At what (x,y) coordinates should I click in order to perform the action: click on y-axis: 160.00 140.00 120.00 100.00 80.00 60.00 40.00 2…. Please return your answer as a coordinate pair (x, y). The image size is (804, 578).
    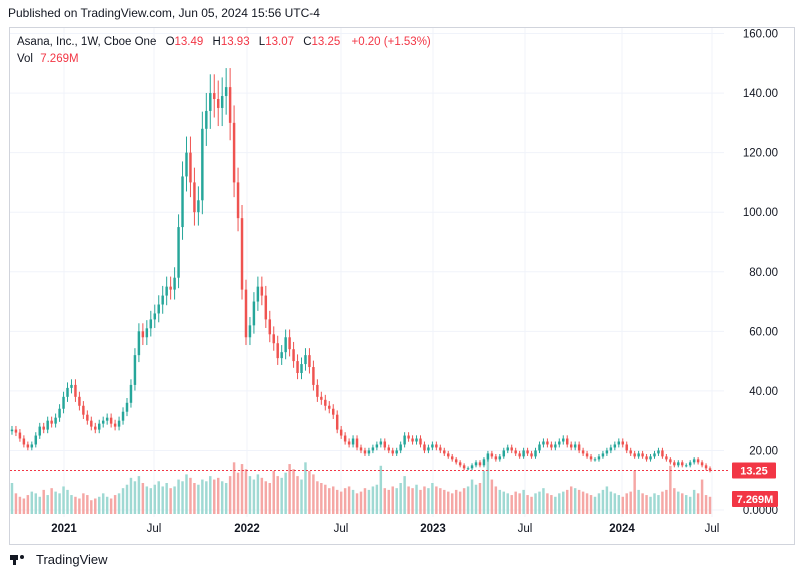
    Looking at the image, I should click on (760, 273).